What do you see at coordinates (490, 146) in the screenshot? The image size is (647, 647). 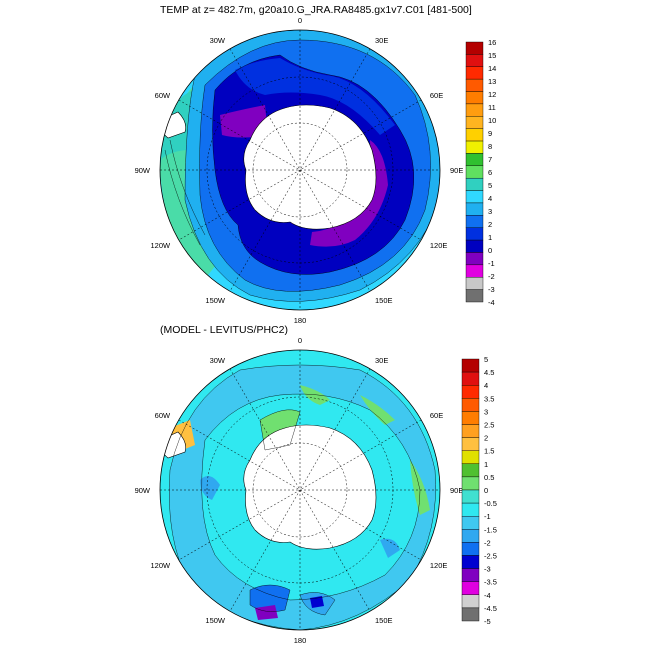 I see `colorbar-label: 8` at bounding box center [490, 146].